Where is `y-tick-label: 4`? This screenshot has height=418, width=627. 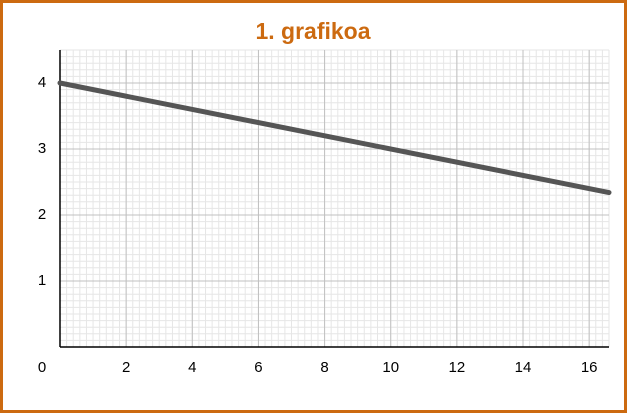
y-tick-label: 4 is located at coordinates (42, 82).